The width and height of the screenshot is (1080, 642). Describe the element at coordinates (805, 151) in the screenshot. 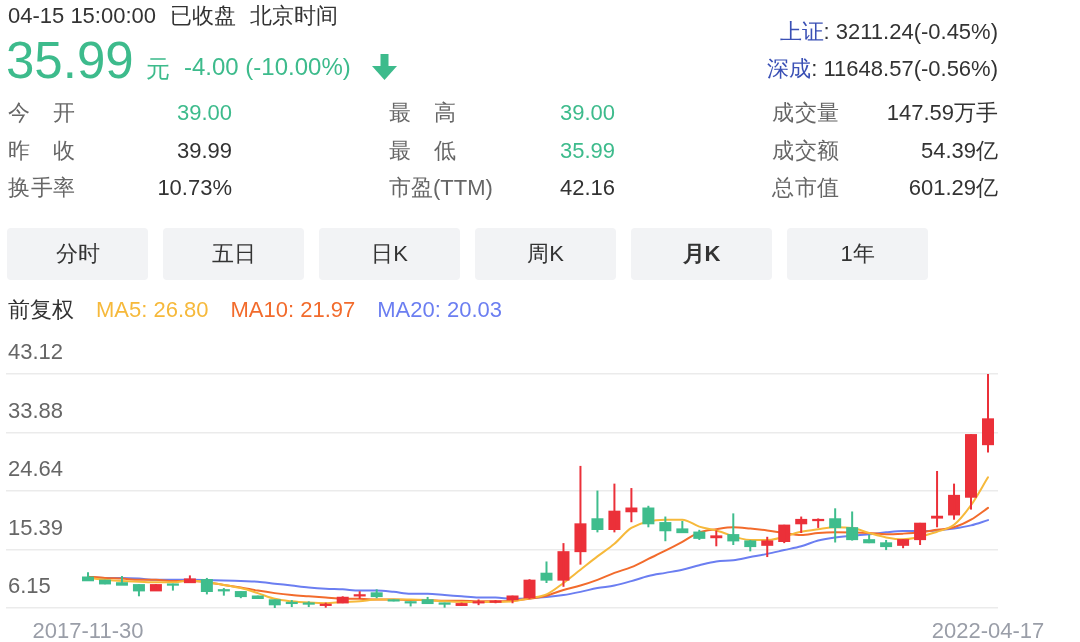

I see `text: 成交额` at that location.